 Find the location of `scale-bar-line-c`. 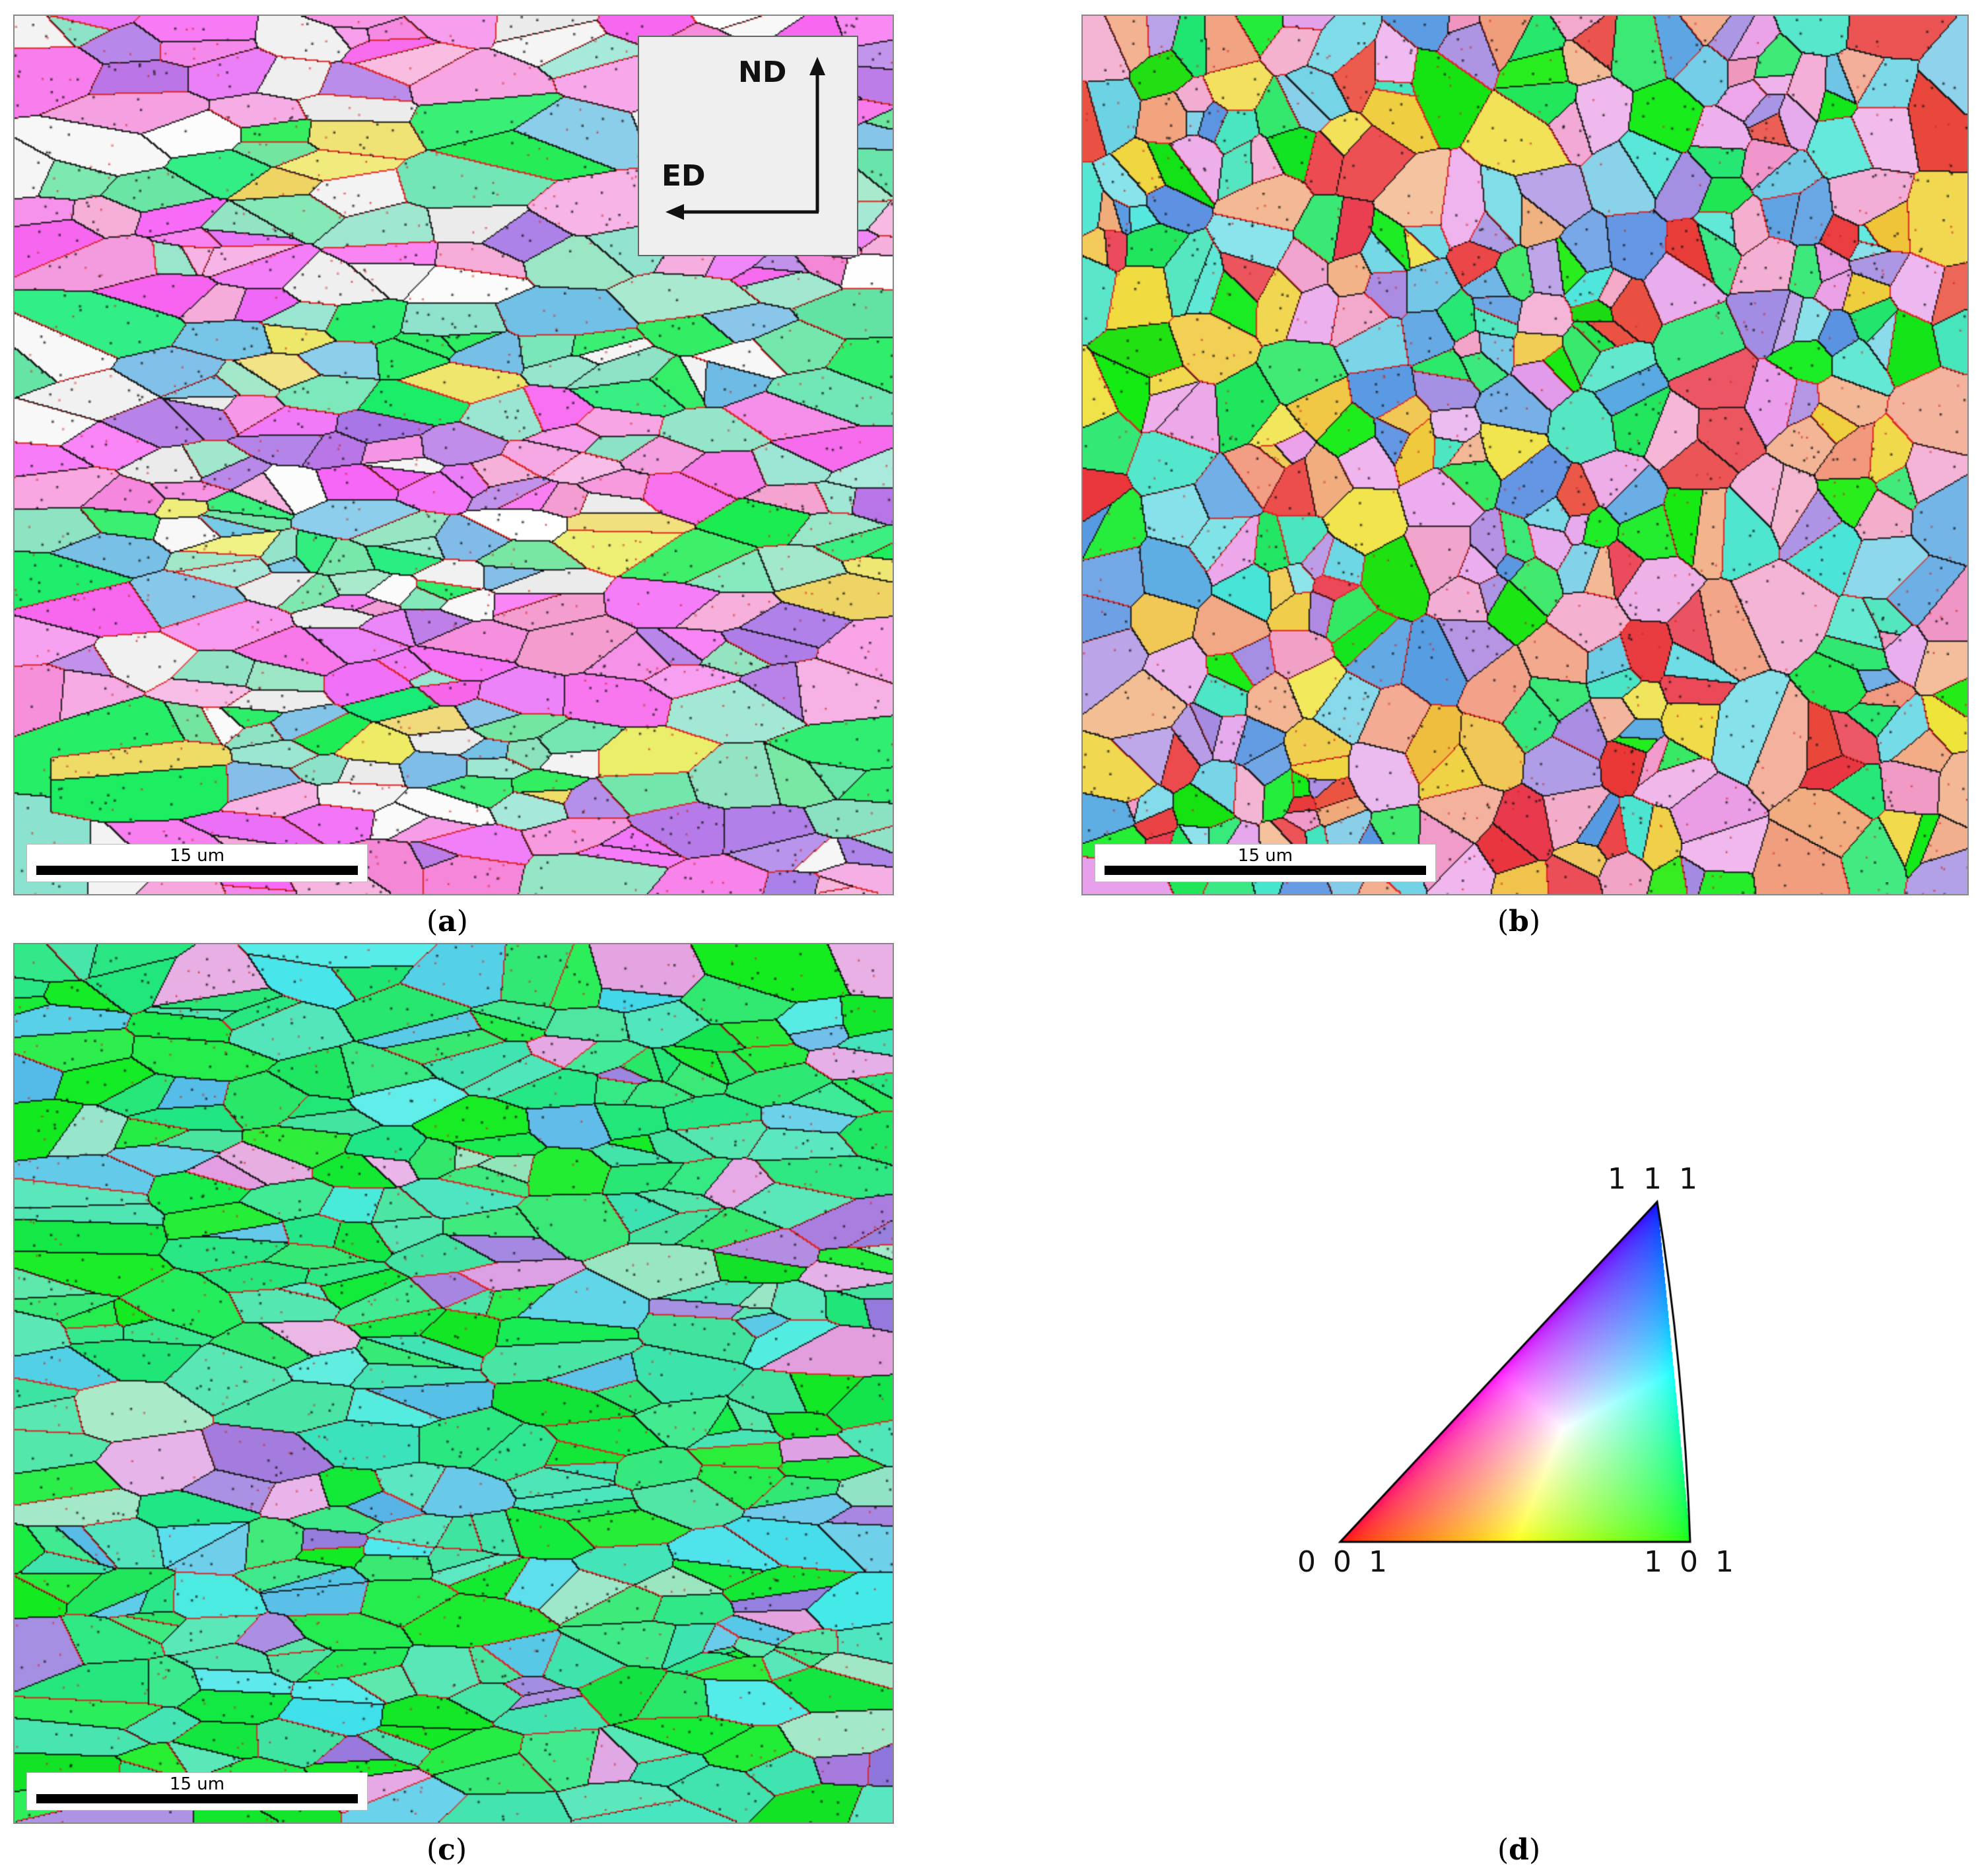

scale-bar-line-c is located at coordinates (197, 1798).